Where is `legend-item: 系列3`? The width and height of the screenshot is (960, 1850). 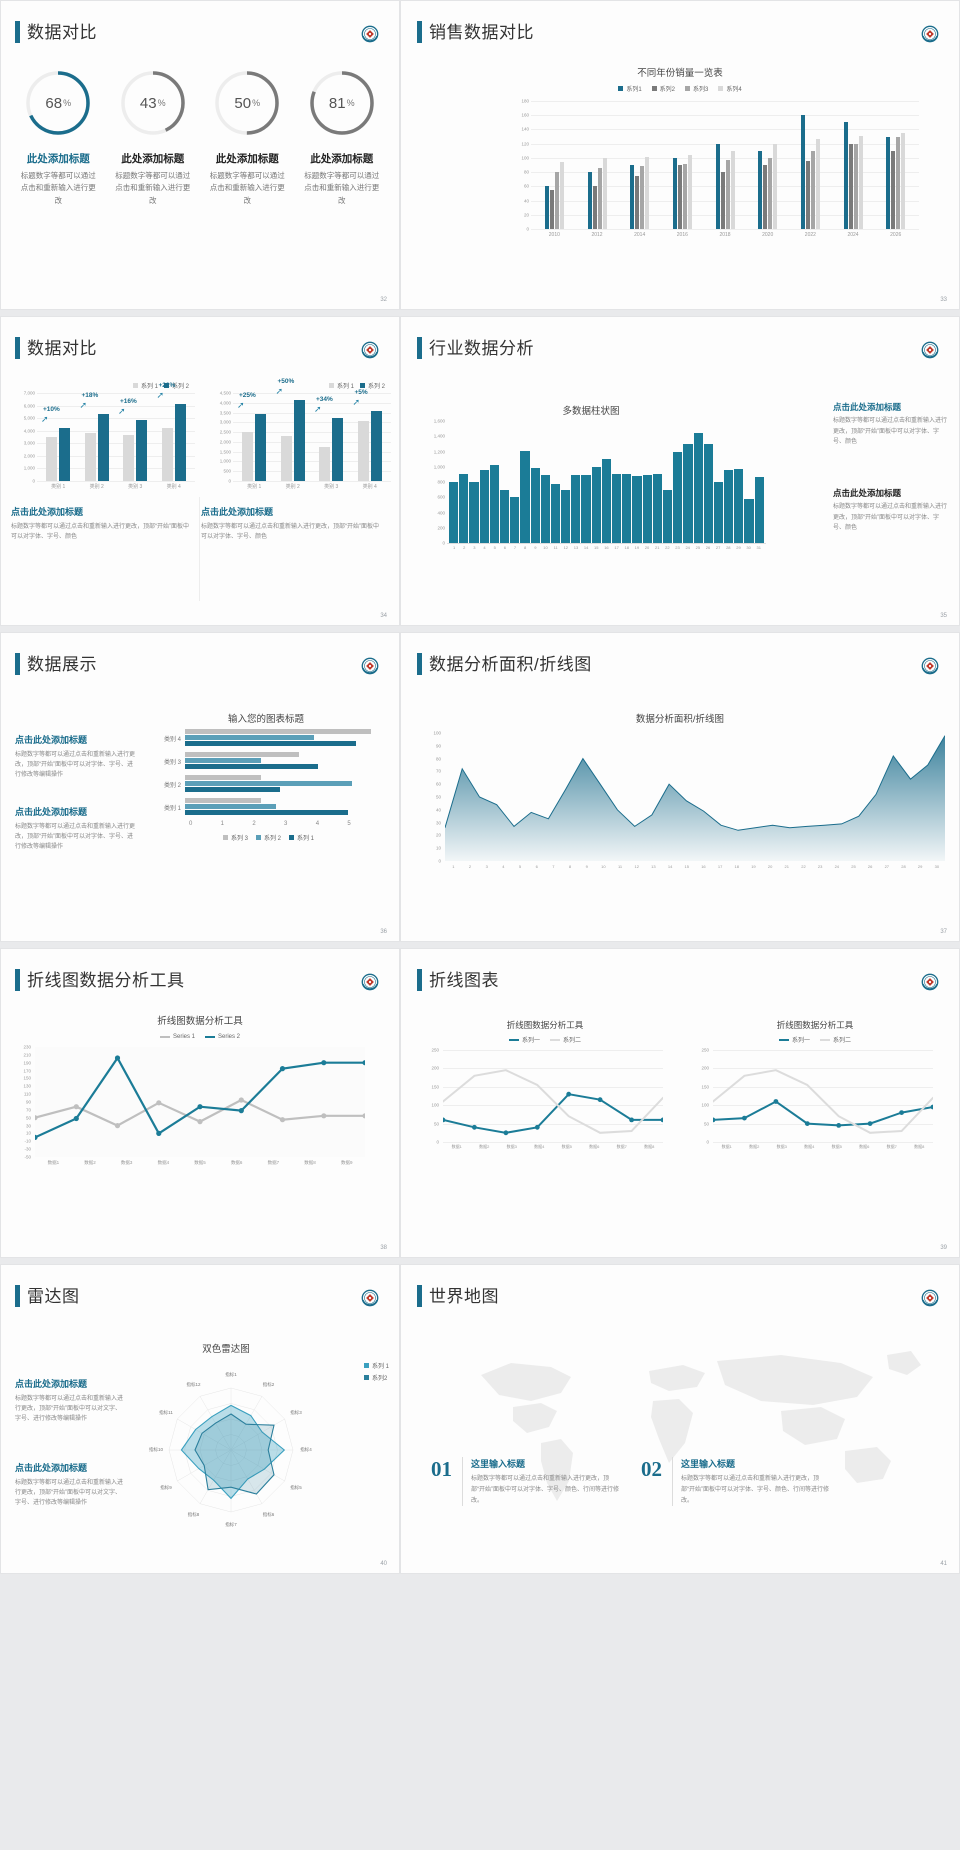 legend-item: 系列3 is located at coordinates (696, 88).